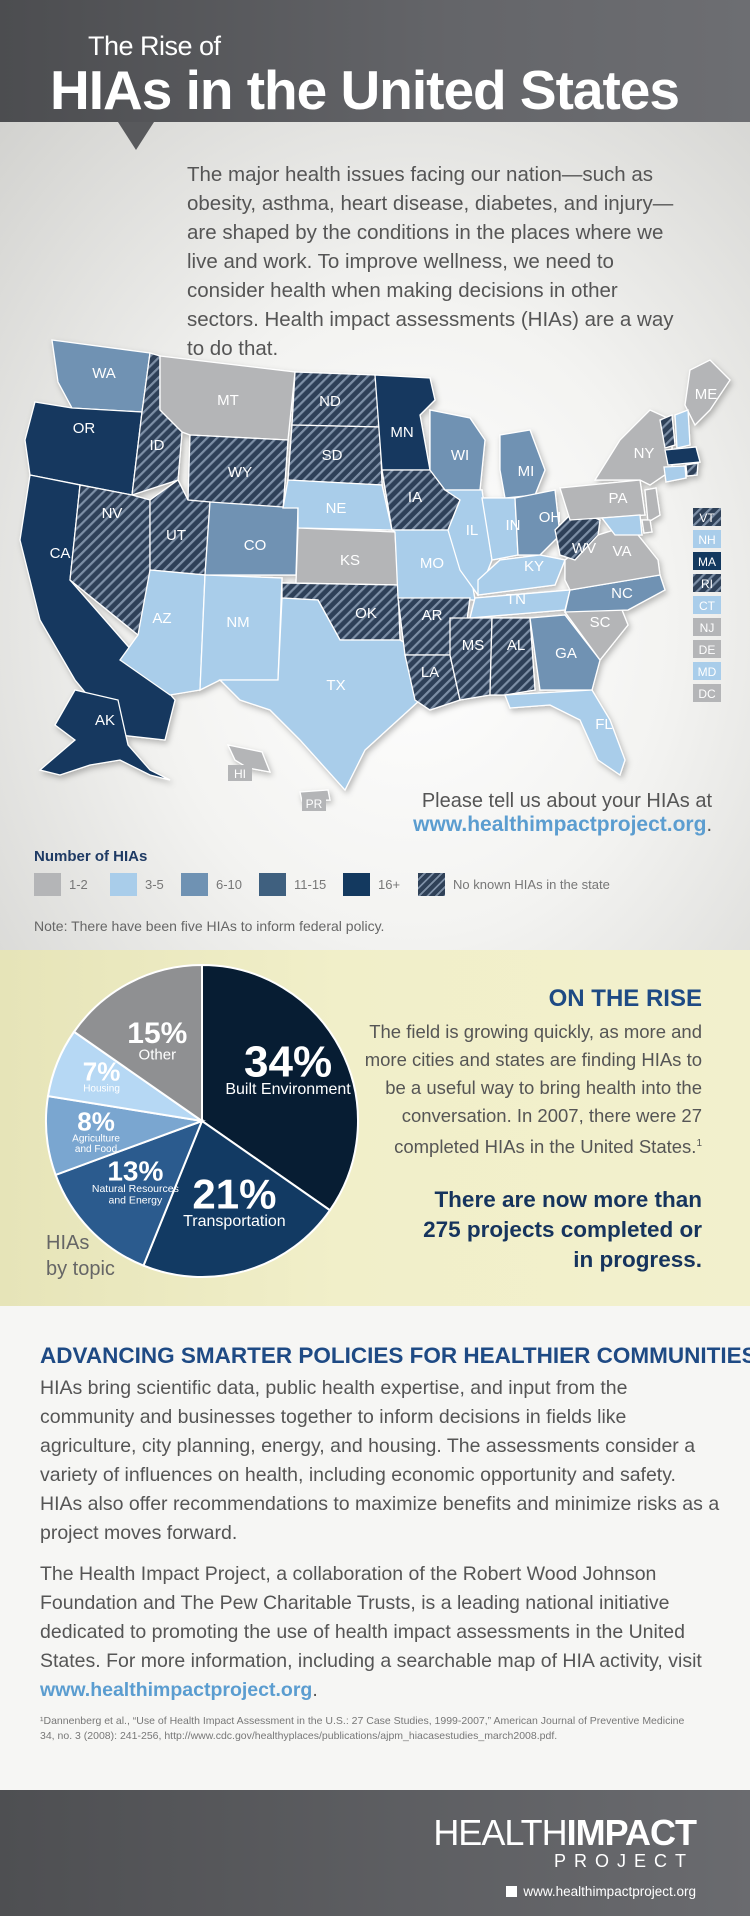 This screenshot has width=750, height=1916. What do you see at coordinates (241, 633) in the screenshot?
I see `state-NM` at bounding box center [241, 633].